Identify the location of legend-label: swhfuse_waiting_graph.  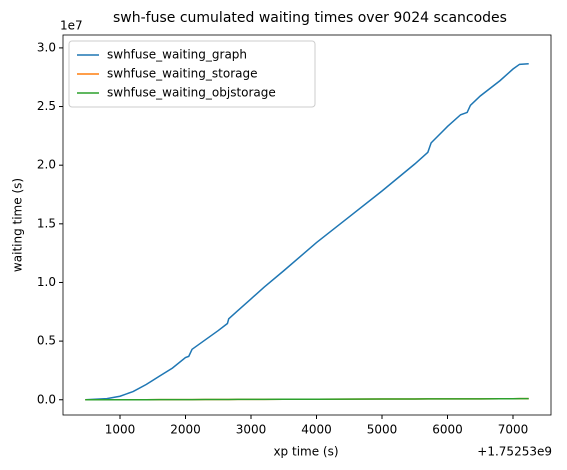
(177, 55).